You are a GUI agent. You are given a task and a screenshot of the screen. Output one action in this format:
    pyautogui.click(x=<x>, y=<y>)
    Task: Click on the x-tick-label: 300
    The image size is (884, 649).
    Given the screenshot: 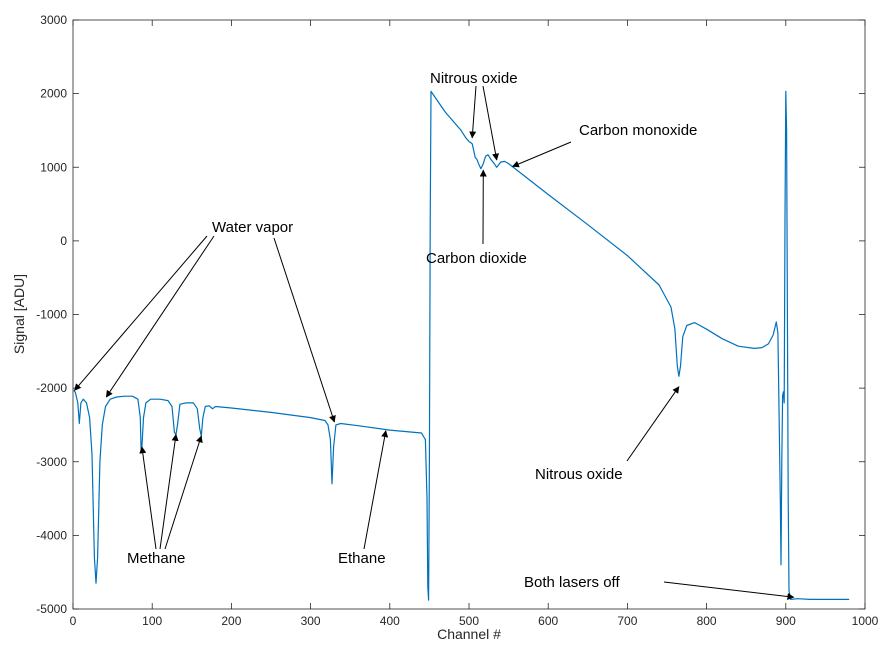 What is the action you would take?
    pyautogui.click(x=311, y=621)
    